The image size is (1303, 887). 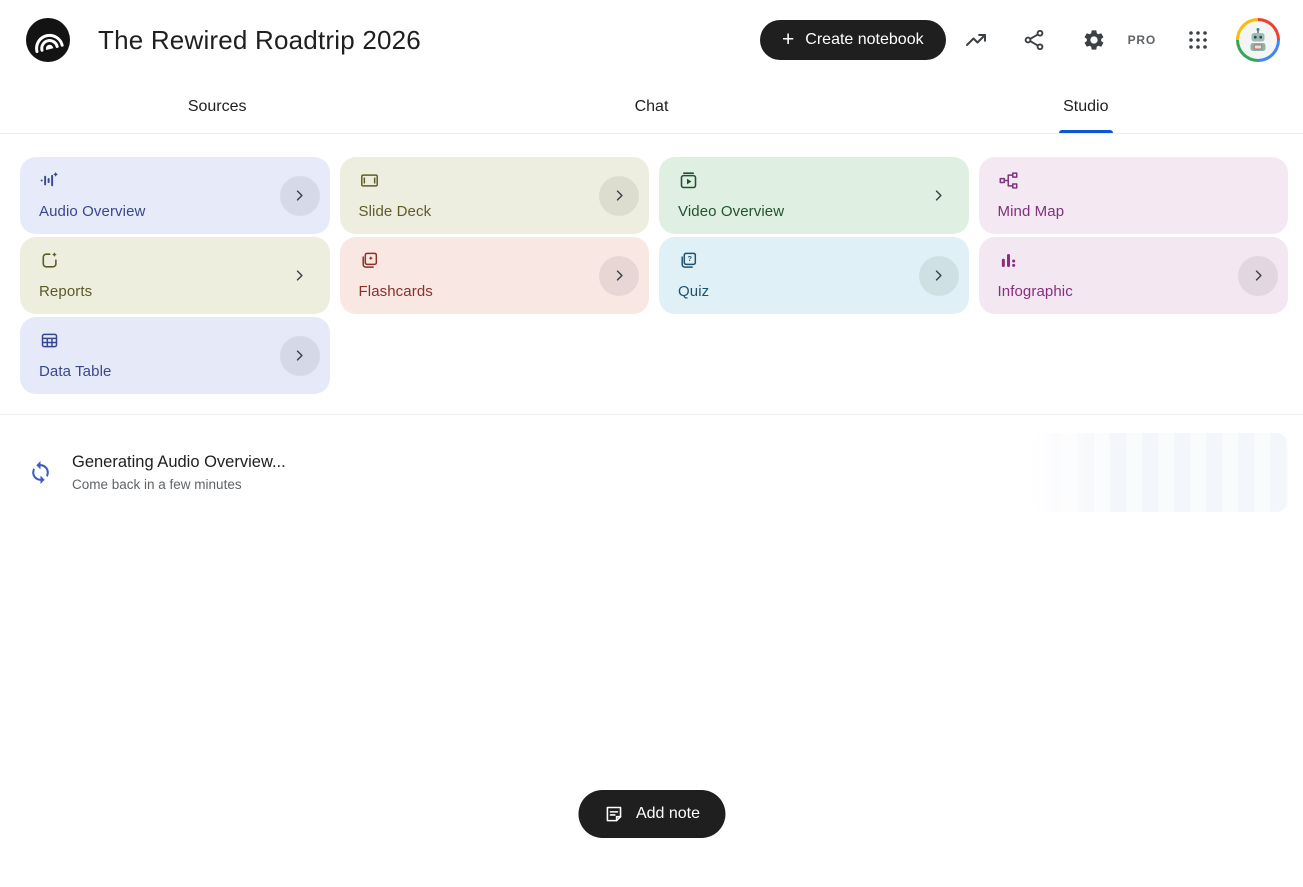 What do you see at coordinates (668, 813) in the screenshot?
I see `add-note-label: Add note` at bounding box center [668, 813].